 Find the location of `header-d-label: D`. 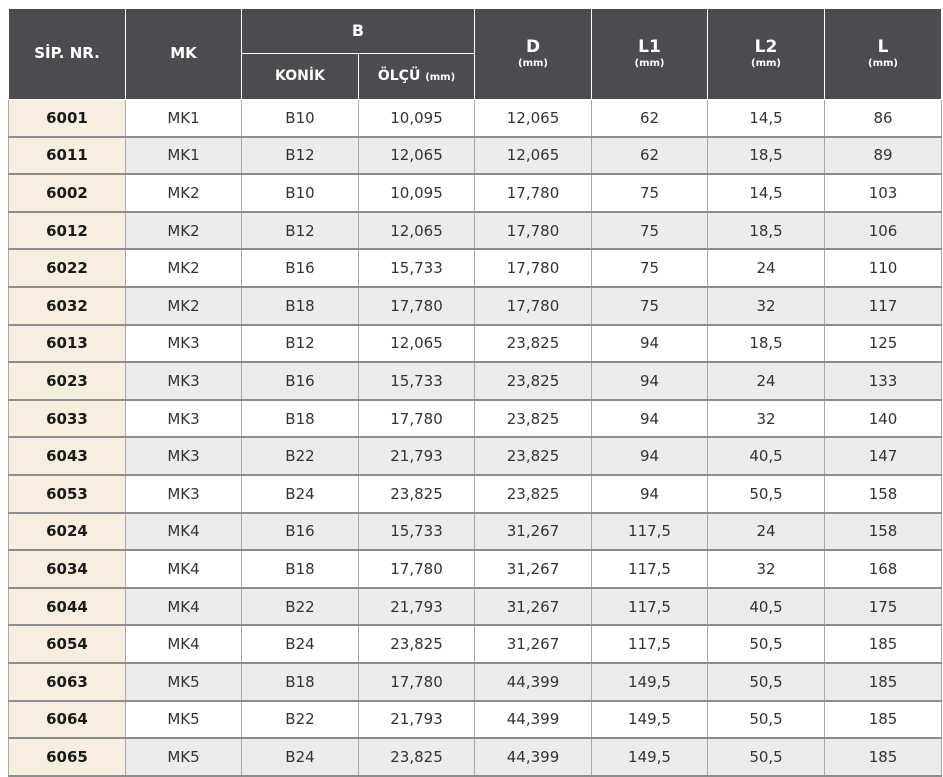

header-d-label: D is located at coordinates (533, 46).